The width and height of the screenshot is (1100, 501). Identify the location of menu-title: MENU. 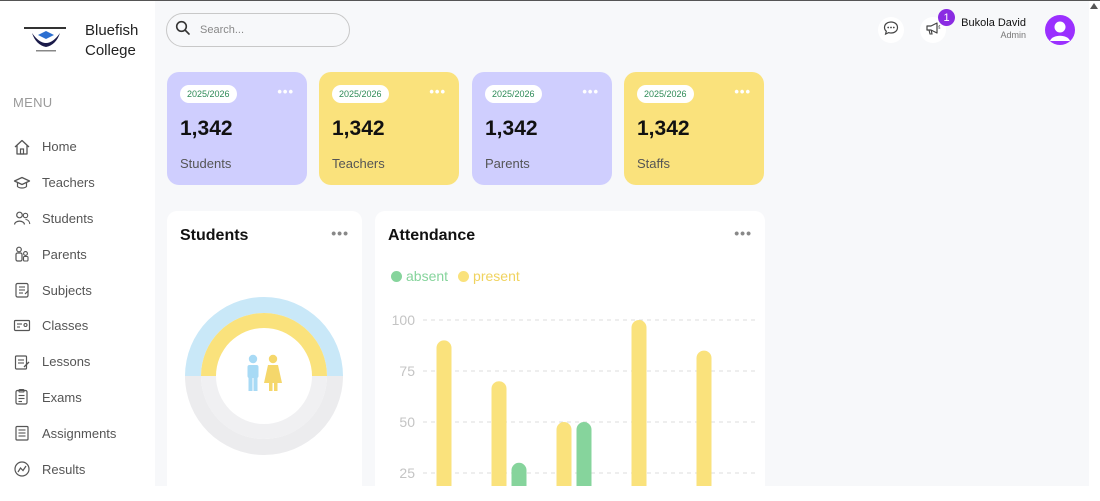
(33, 102).